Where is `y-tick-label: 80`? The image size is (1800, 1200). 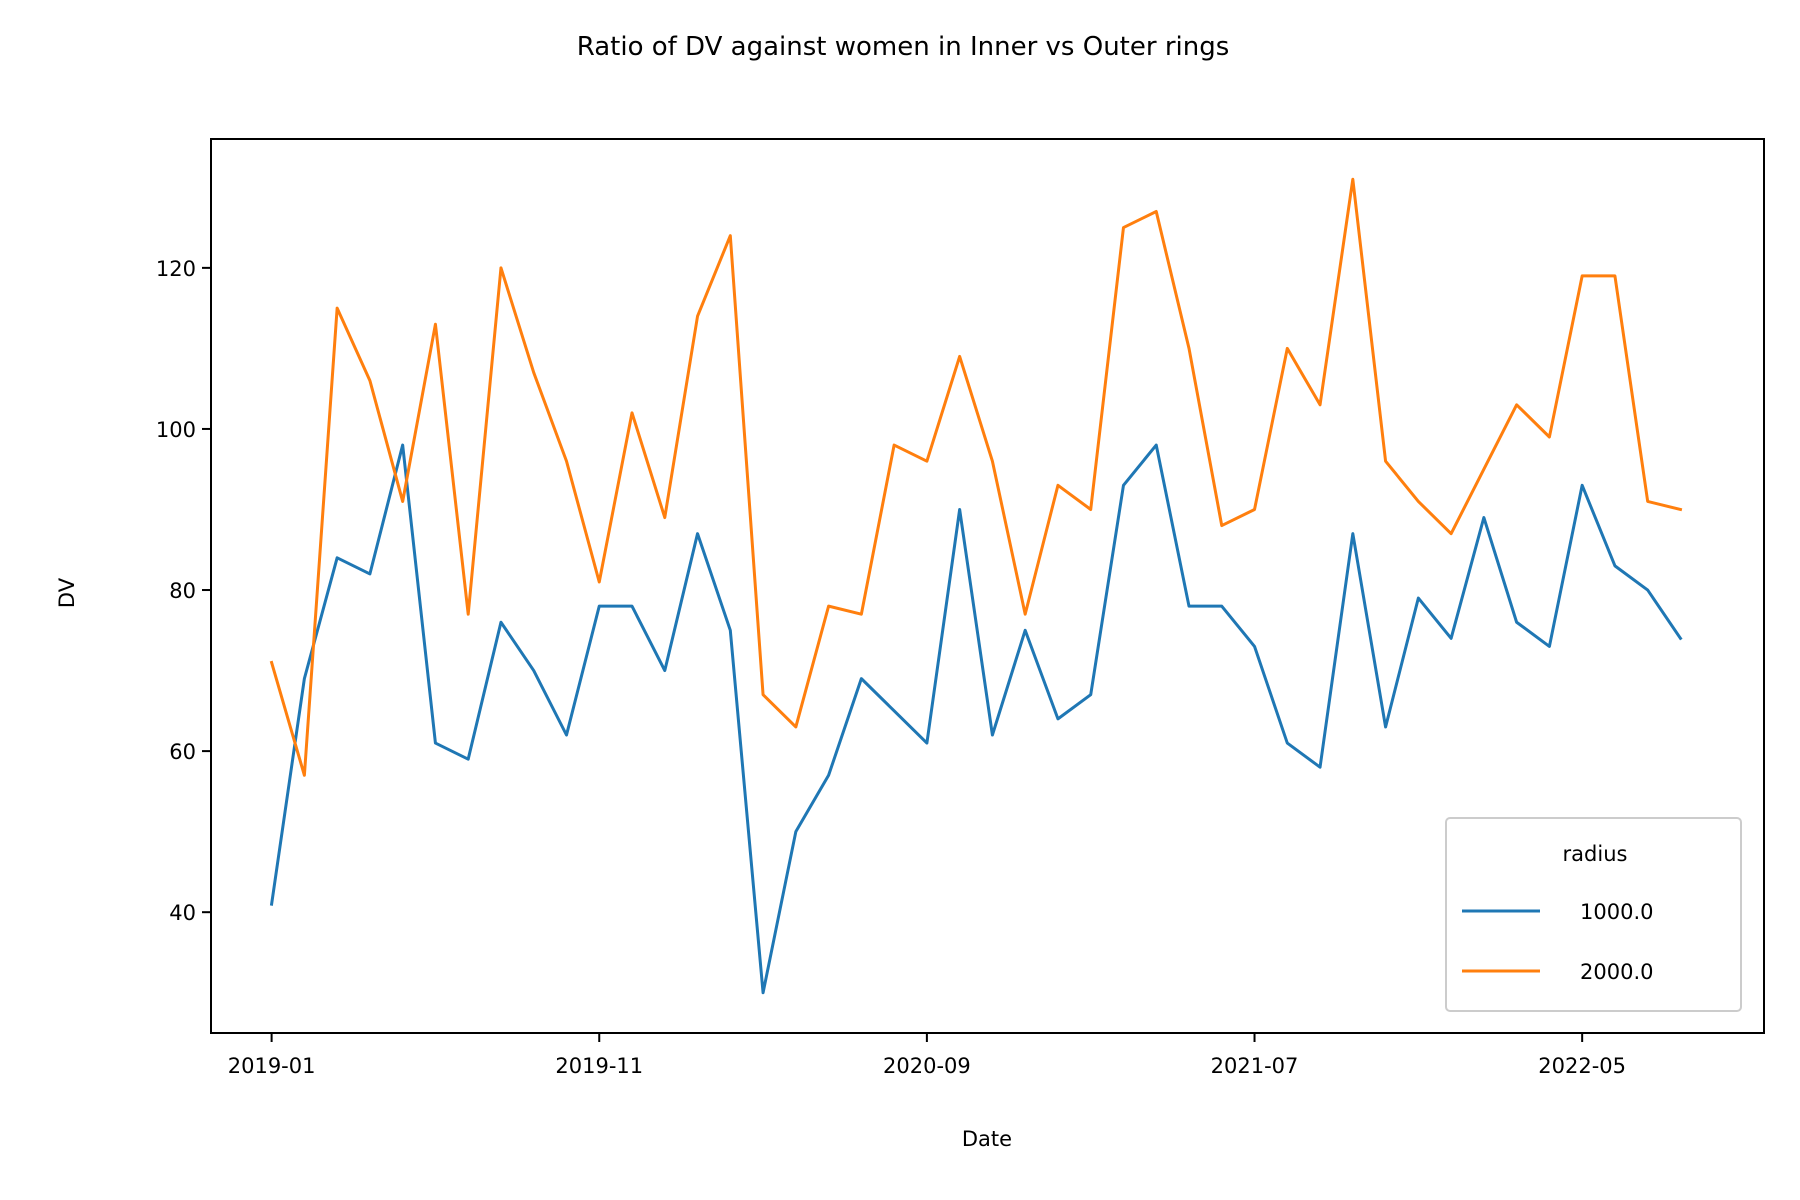
y-tick-label: 80 is located at coordinates (182, 591).